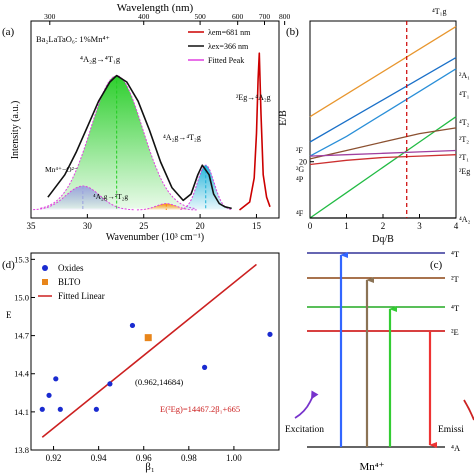  What do you see at coordinates (464, 139) in the screenshot?
I see `b-right-label-2T2: ²T₂` at bounding box center [464, 139].